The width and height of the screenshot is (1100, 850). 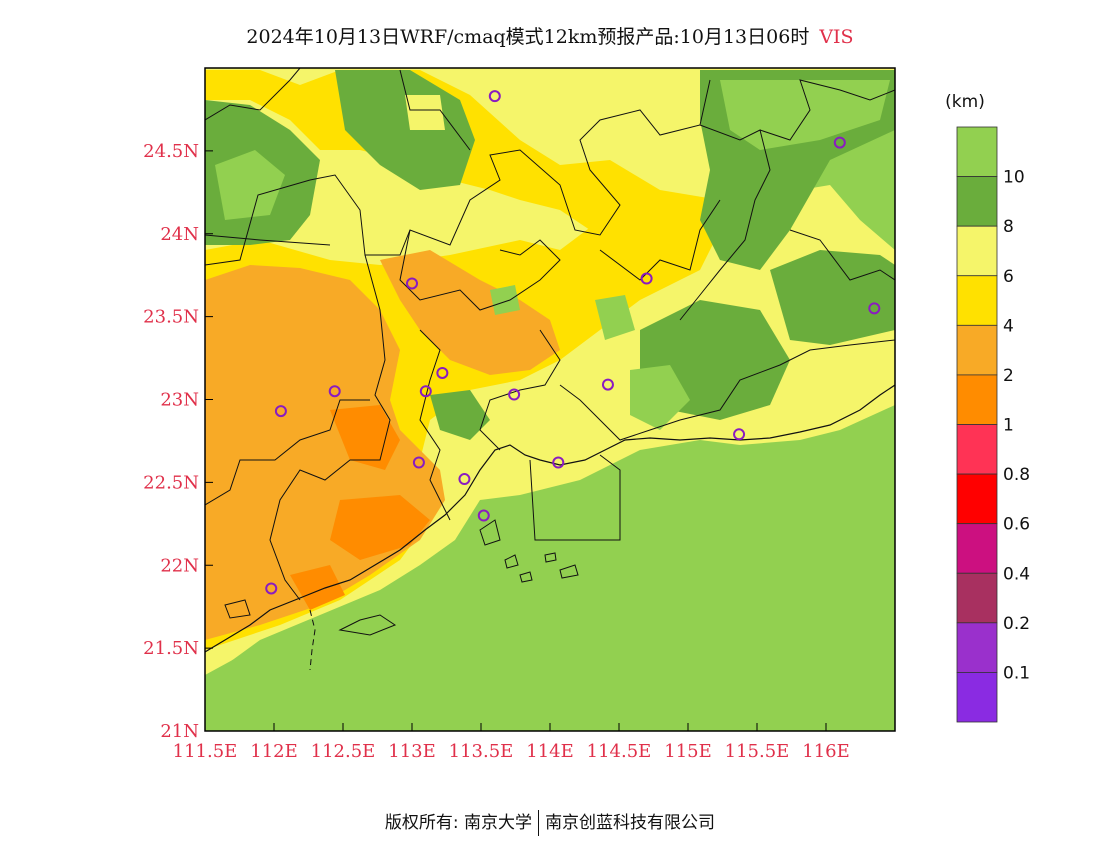 I want to click on y-tick-label: 24.5N, so click(x=171, y=151).